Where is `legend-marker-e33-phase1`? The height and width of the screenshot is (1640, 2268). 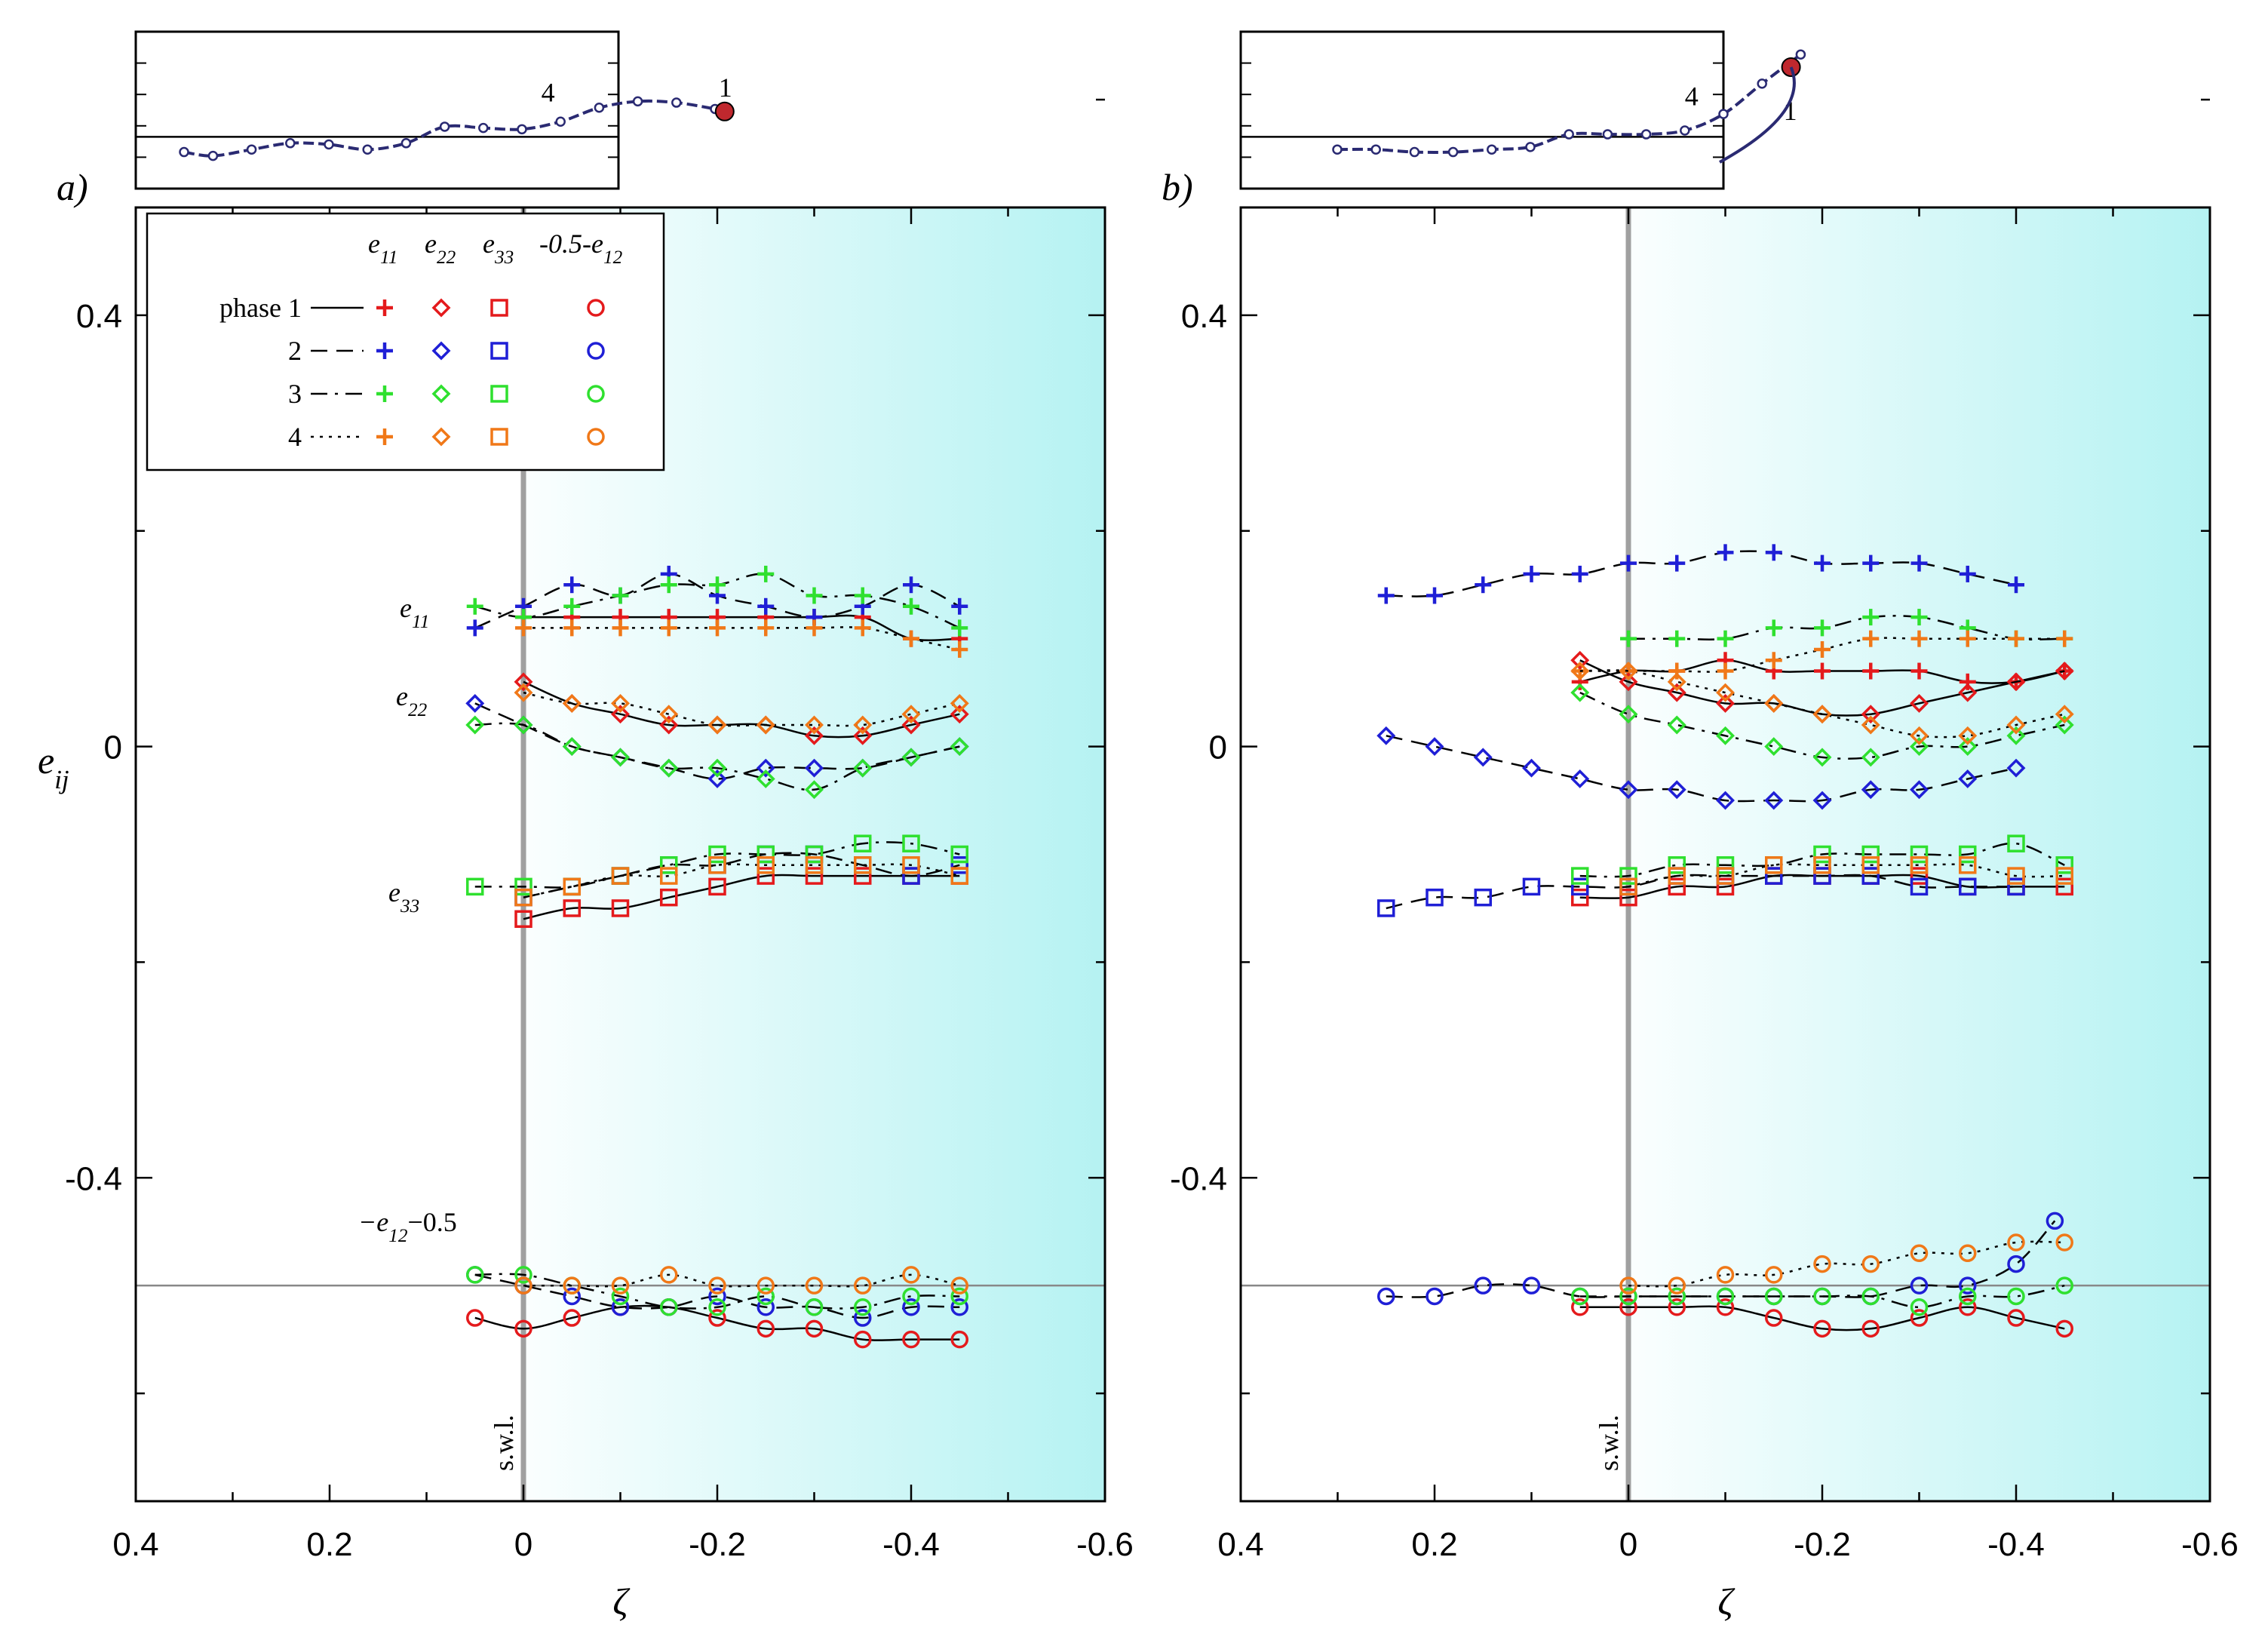
legend-marker-e33-phase1 is located at coordinates (499, 308).